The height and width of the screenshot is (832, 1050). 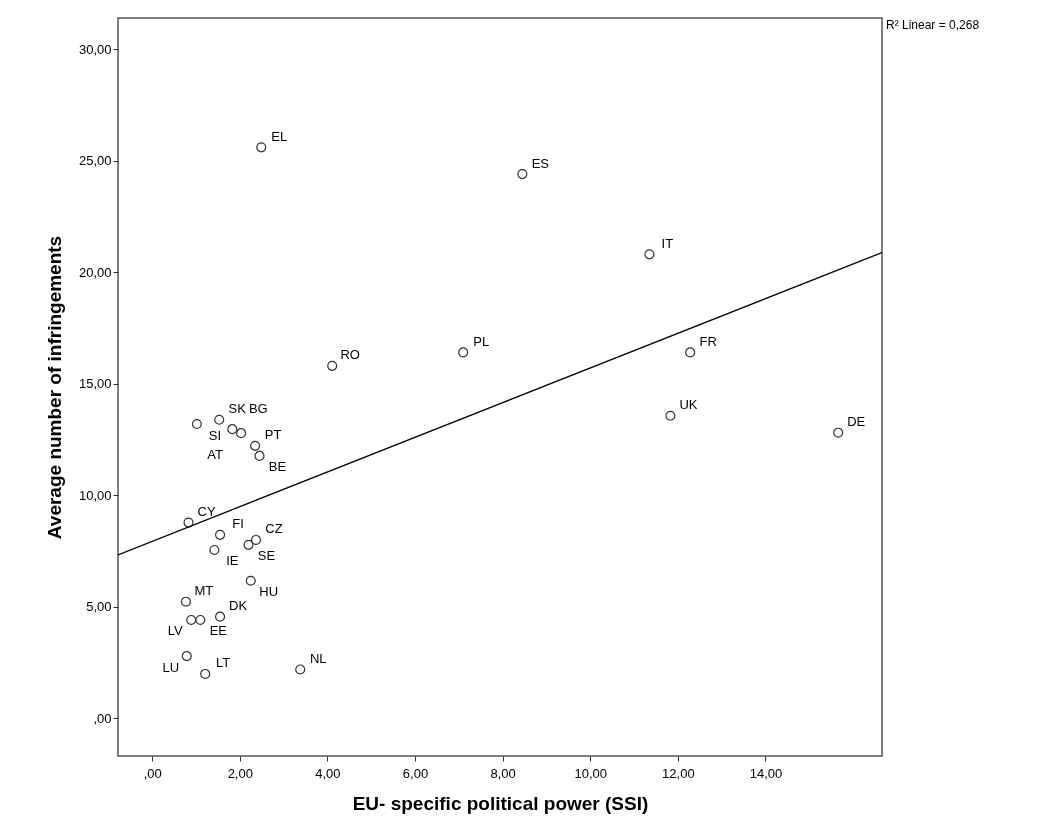 I want to click on annotation: IE, so click(x=232, y=561).